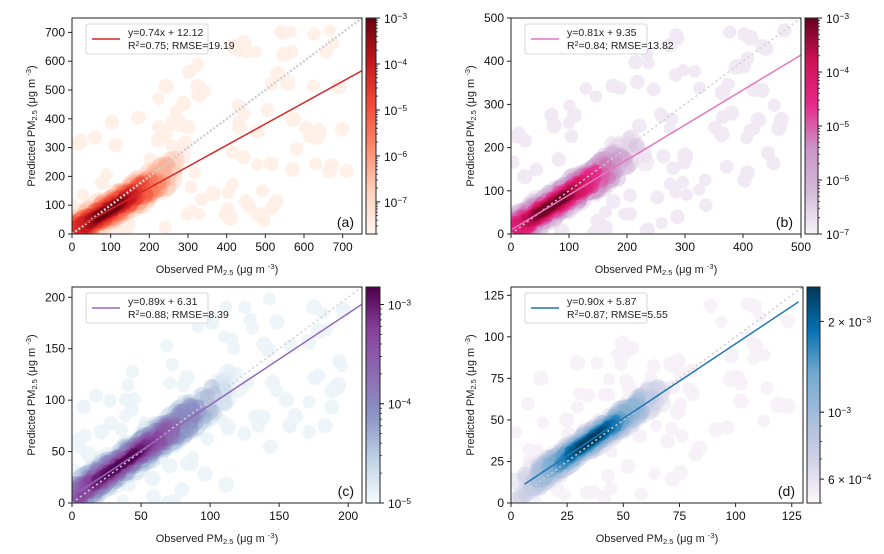 Image resolution: width=884 pixels, height=554 pixels. Describe the element at coordinates (55, 61) in the screenshot. I see `y-tick-label: 600` at that location.